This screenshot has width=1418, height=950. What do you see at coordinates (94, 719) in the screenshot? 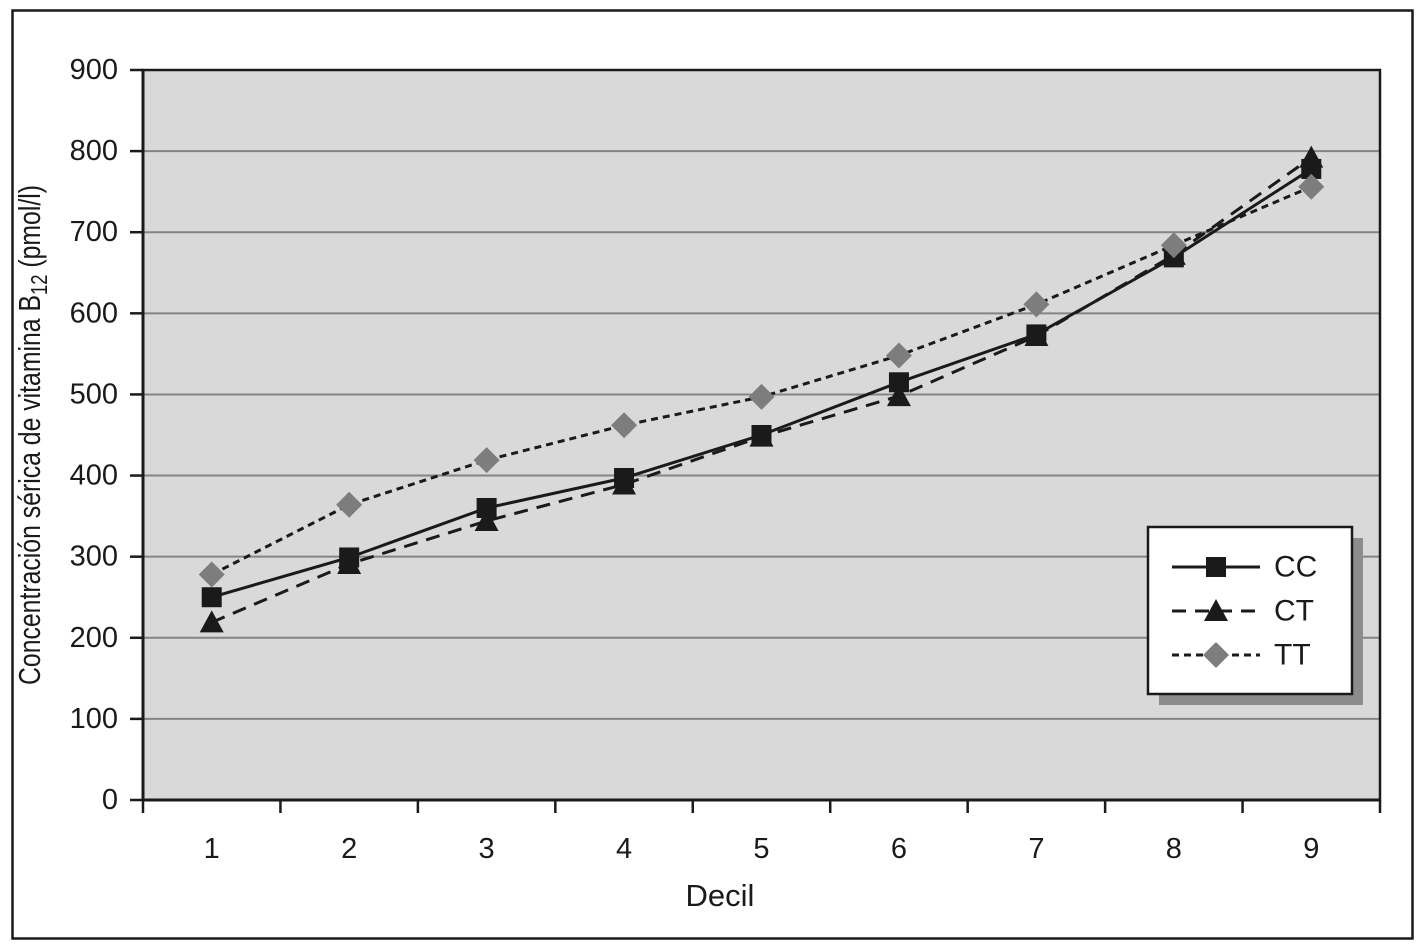
I see `y-tick-label-100: 100` at bounding box center [94, 719].